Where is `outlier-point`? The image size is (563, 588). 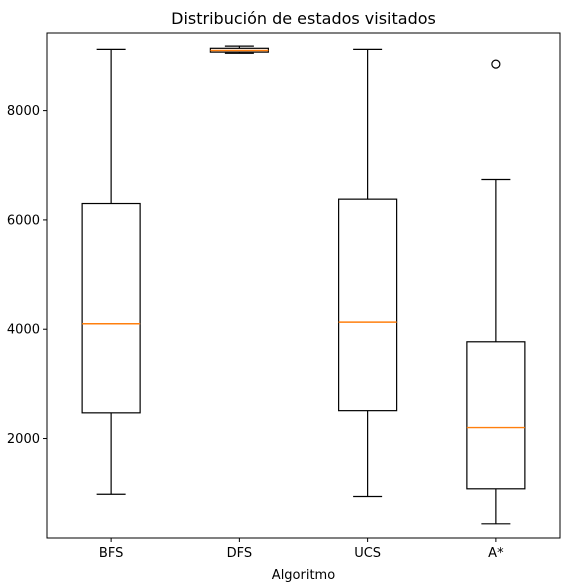 outlier-point is located at coordinates (496, 64).